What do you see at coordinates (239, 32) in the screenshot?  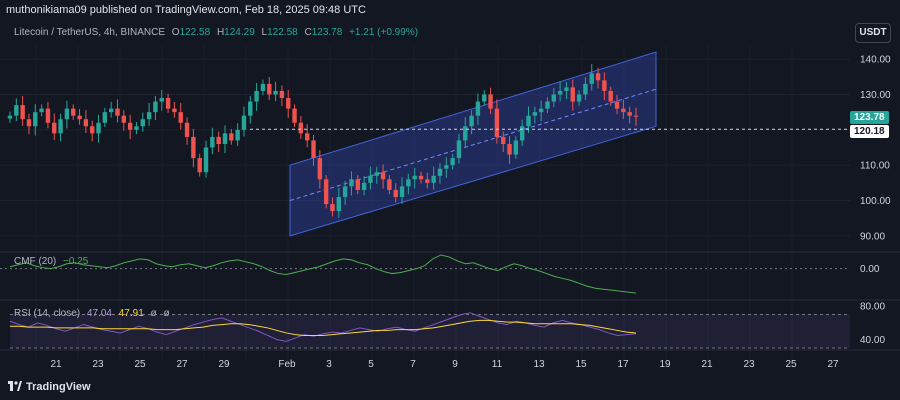 I see `high-value: 124.29` at bounding box center [239, 32].